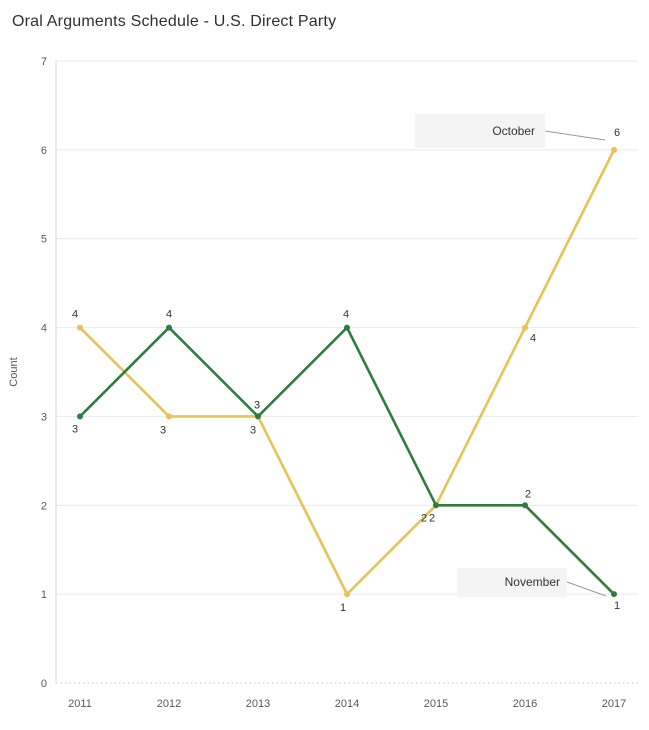 This screenshot has width=649, height=730. What do you see at coordinates (44, 595) in the screenshot?
I see `y-tick-label: 1` at bounding box center [44, 595].